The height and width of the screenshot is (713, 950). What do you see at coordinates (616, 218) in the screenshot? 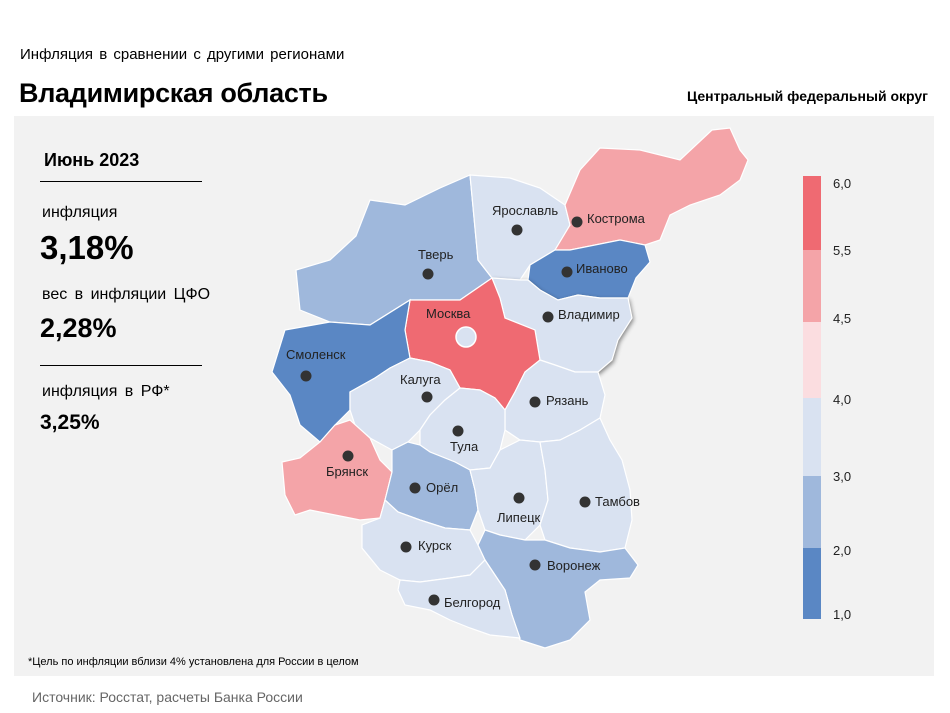
I see `label-kostroma: Кострома` at bounding box center [616, 218].